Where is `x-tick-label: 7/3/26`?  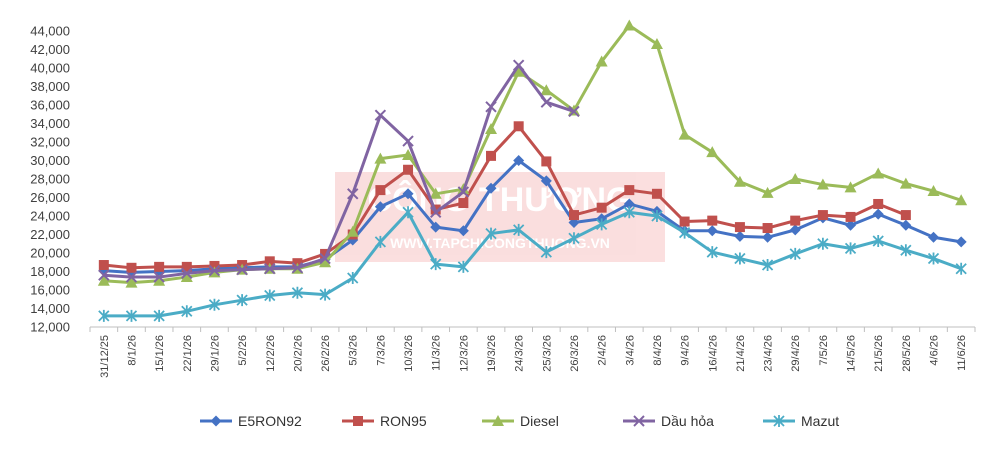
x-tick-label: 7/3/26 is located at coordinates (381, 350).